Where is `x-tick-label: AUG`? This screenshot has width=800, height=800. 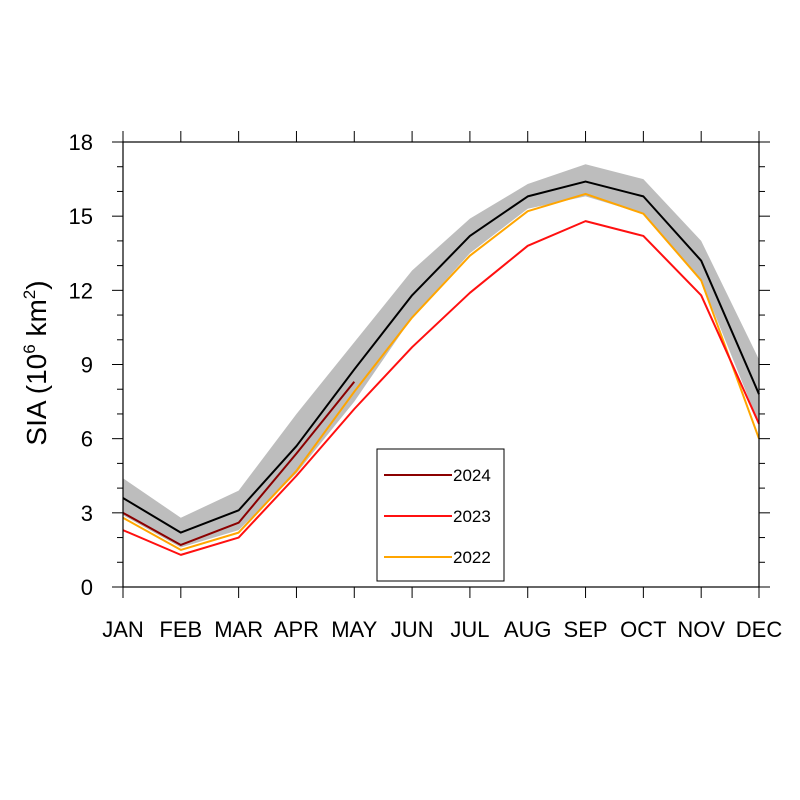
x-tick-label: AUG is located at coordinates (528, 629).